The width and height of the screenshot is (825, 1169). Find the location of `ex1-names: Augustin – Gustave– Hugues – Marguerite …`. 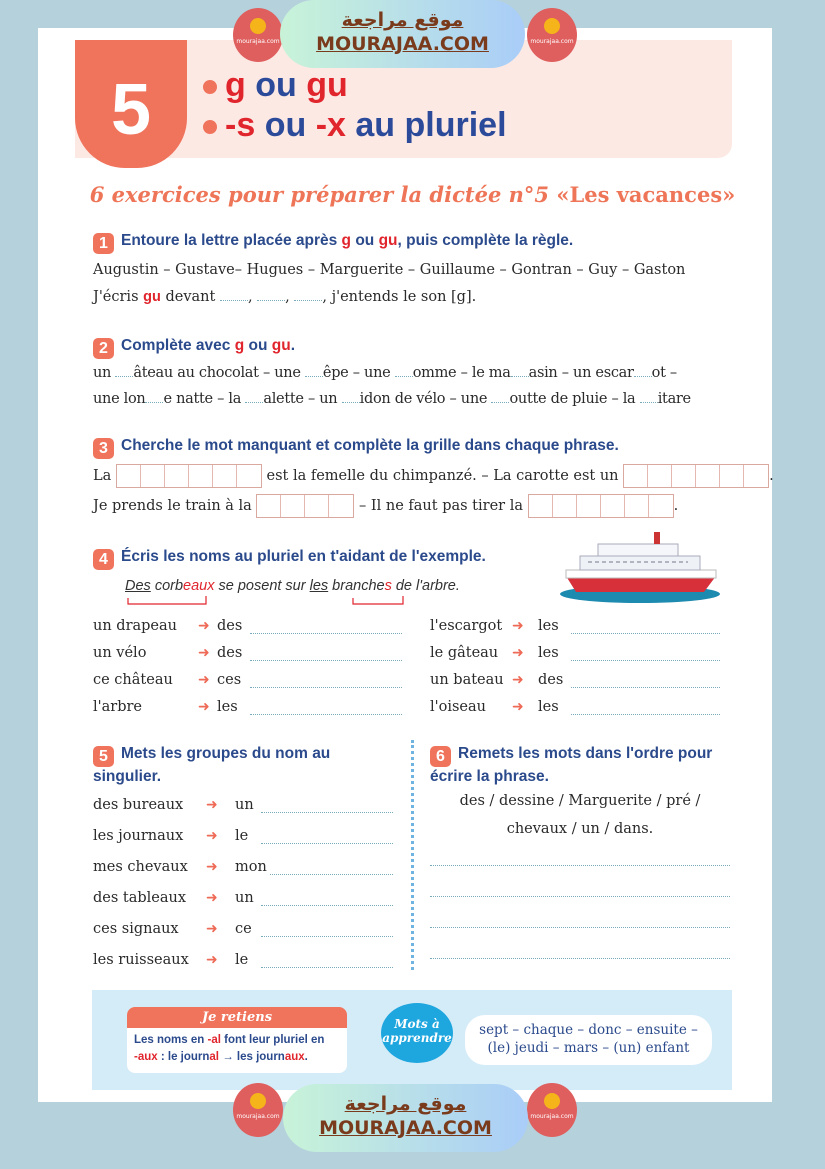

ex1-names: Augustin – Gustave– Hugues – Marguerite … is located at coordinates (389, 270).